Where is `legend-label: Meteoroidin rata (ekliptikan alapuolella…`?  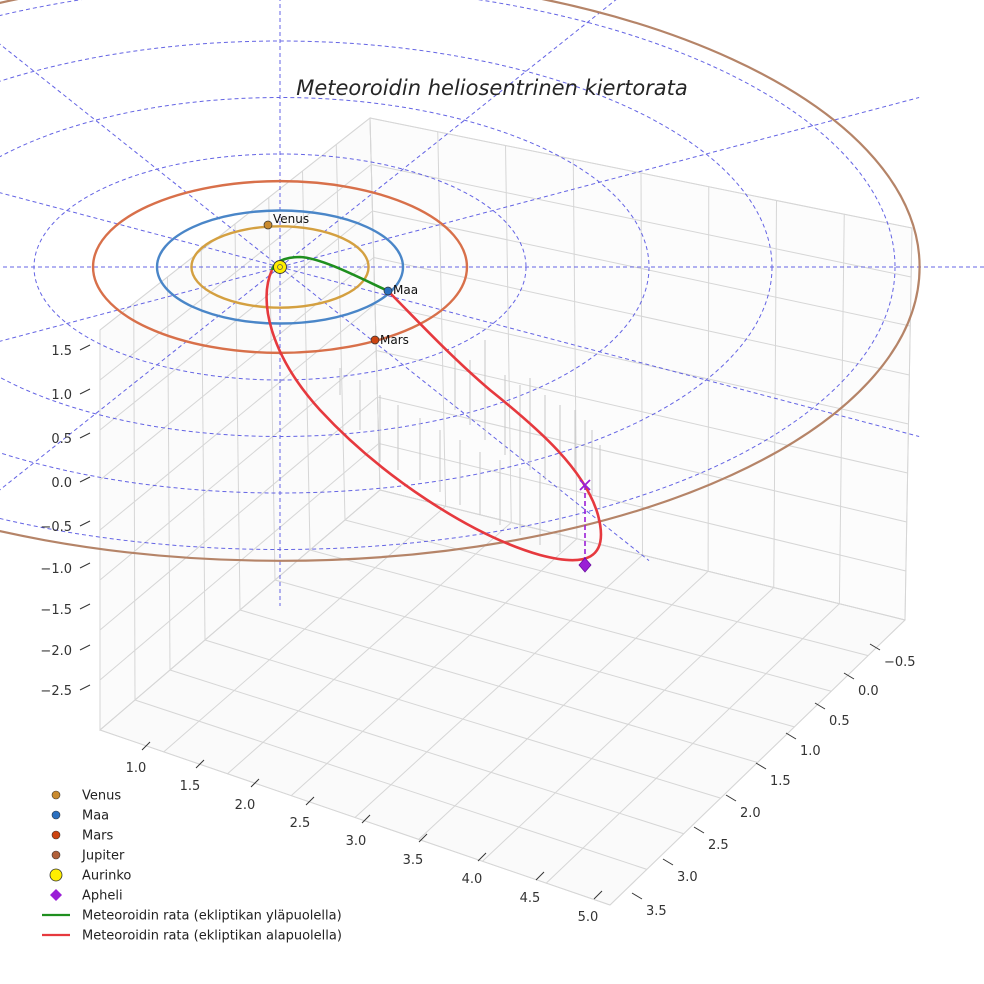 legend-label: Meteoroidin rata (ekliptikan alapuolella… is located at coordinates (212, 936).